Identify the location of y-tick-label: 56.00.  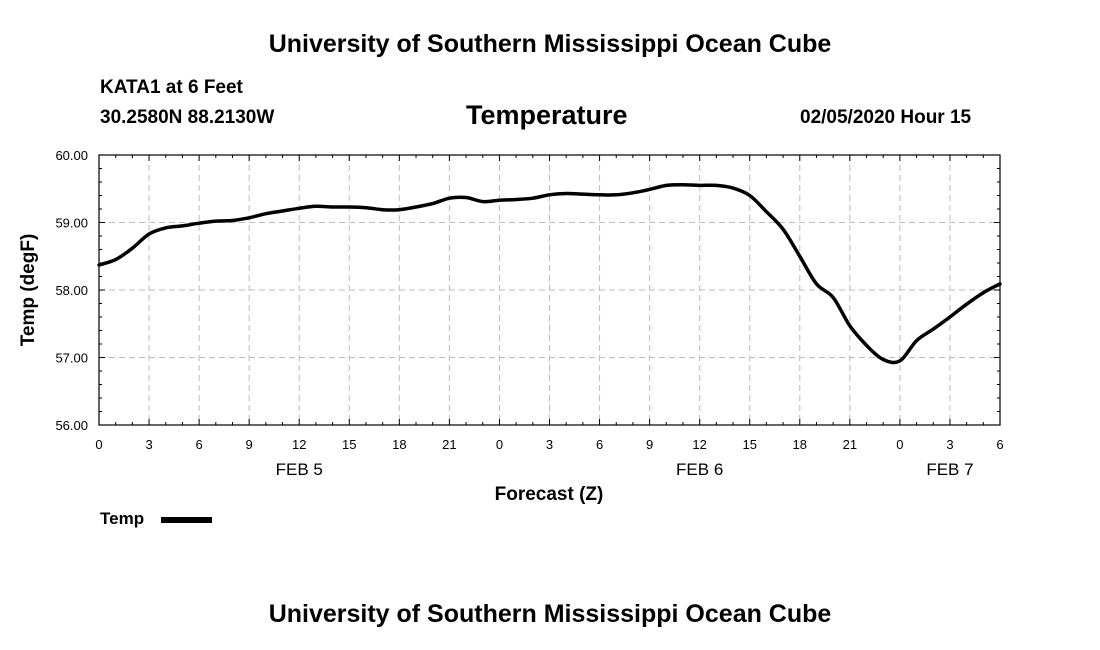
(71, 425).